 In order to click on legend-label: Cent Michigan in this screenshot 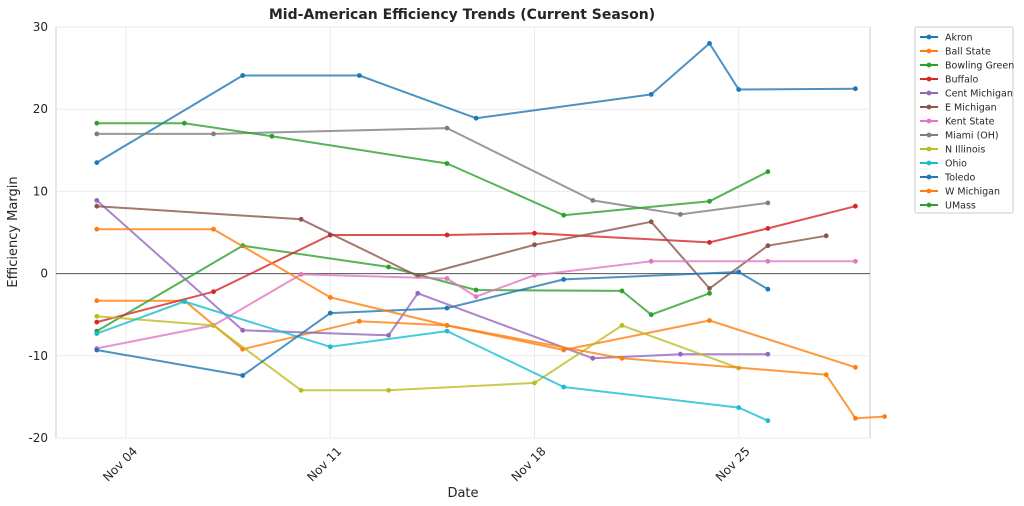, I will do `click(979, 94)`.